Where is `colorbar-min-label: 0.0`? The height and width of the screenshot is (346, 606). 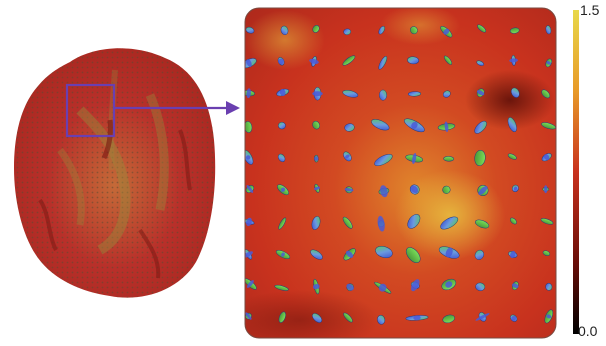 colorbar-min-label: 0.0 is located at coordinates (588, 331).